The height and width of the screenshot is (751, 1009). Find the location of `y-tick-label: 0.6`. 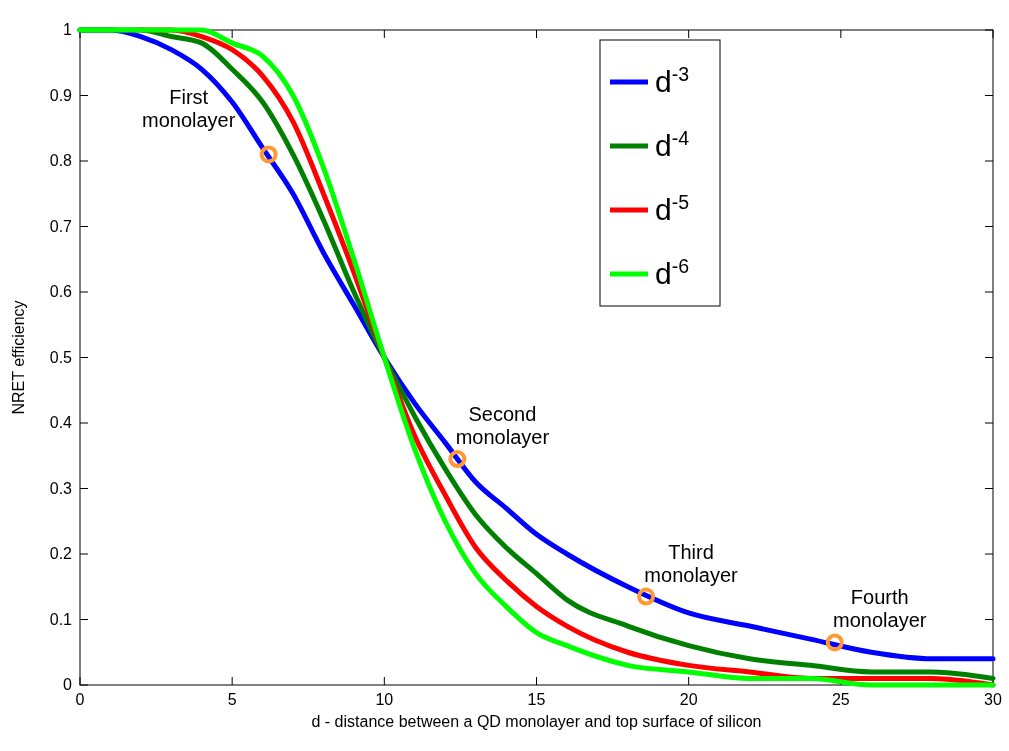

y-tick-label: 0.6 is located at coordinates (61, 291).